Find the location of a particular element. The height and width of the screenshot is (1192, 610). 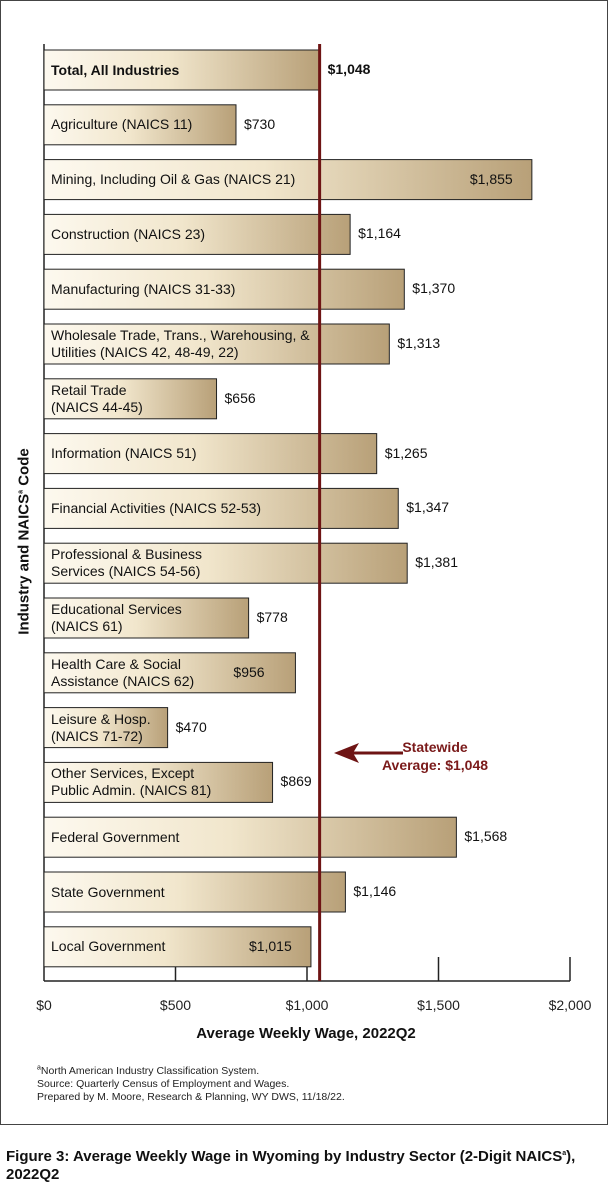

y-axis-label-main: Industry and NAICS is located at coordinates (24, 564).